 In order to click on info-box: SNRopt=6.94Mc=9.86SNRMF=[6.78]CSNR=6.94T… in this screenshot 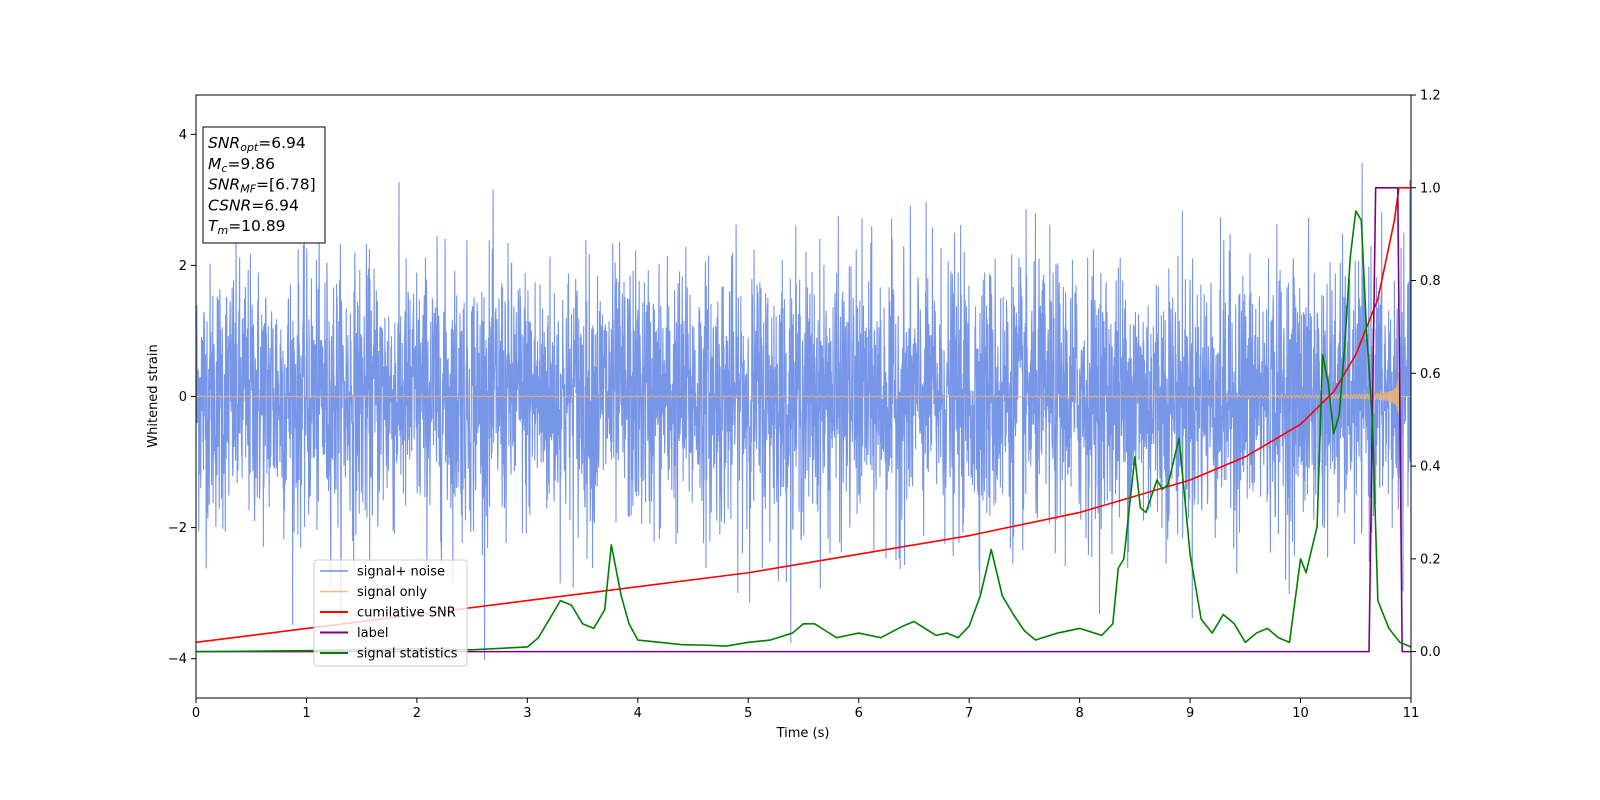, I will do `click(264, 185)`.